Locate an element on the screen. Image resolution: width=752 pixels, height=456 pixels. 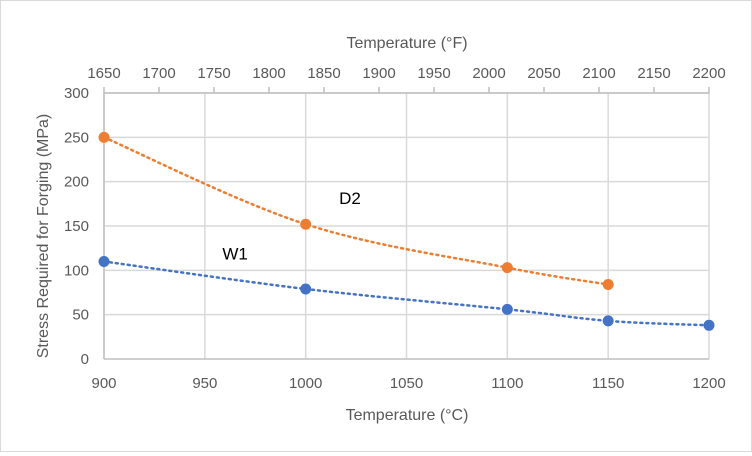
x2-tick-label: 2200 is located at coordinates (708, 73).